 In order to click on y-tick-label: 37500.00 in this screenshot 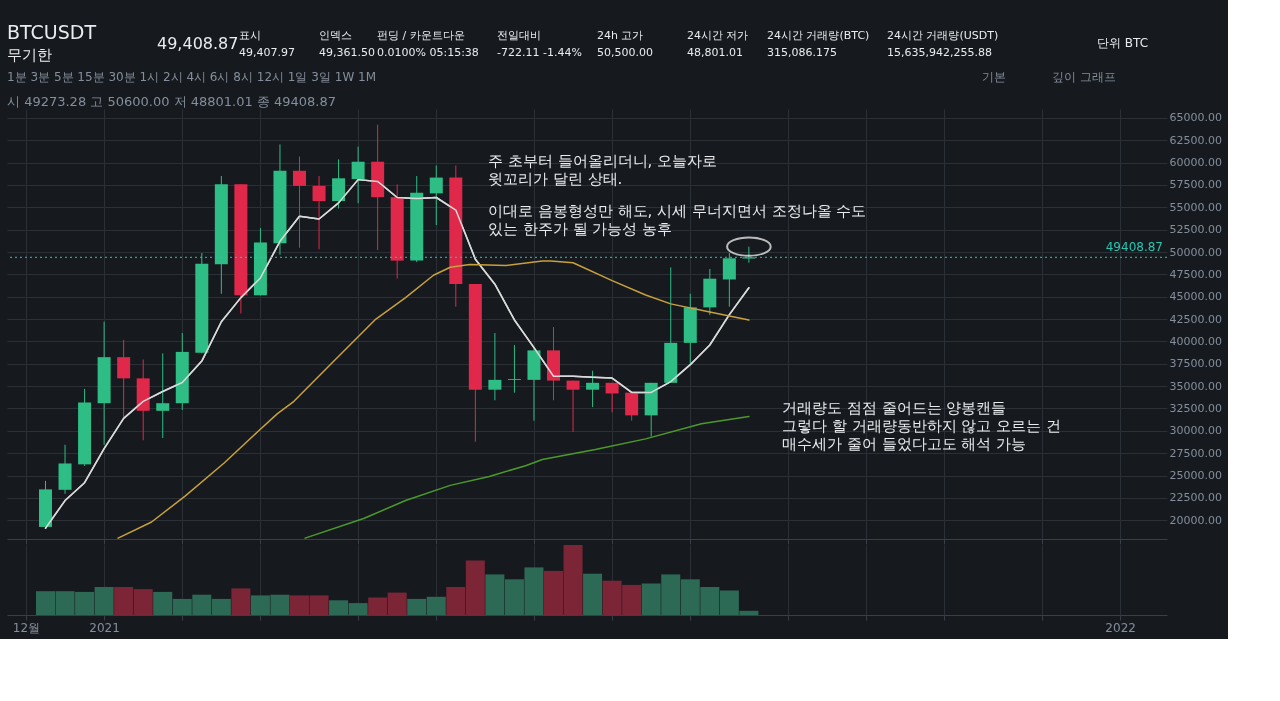, I will do `click(1195, 364)`.